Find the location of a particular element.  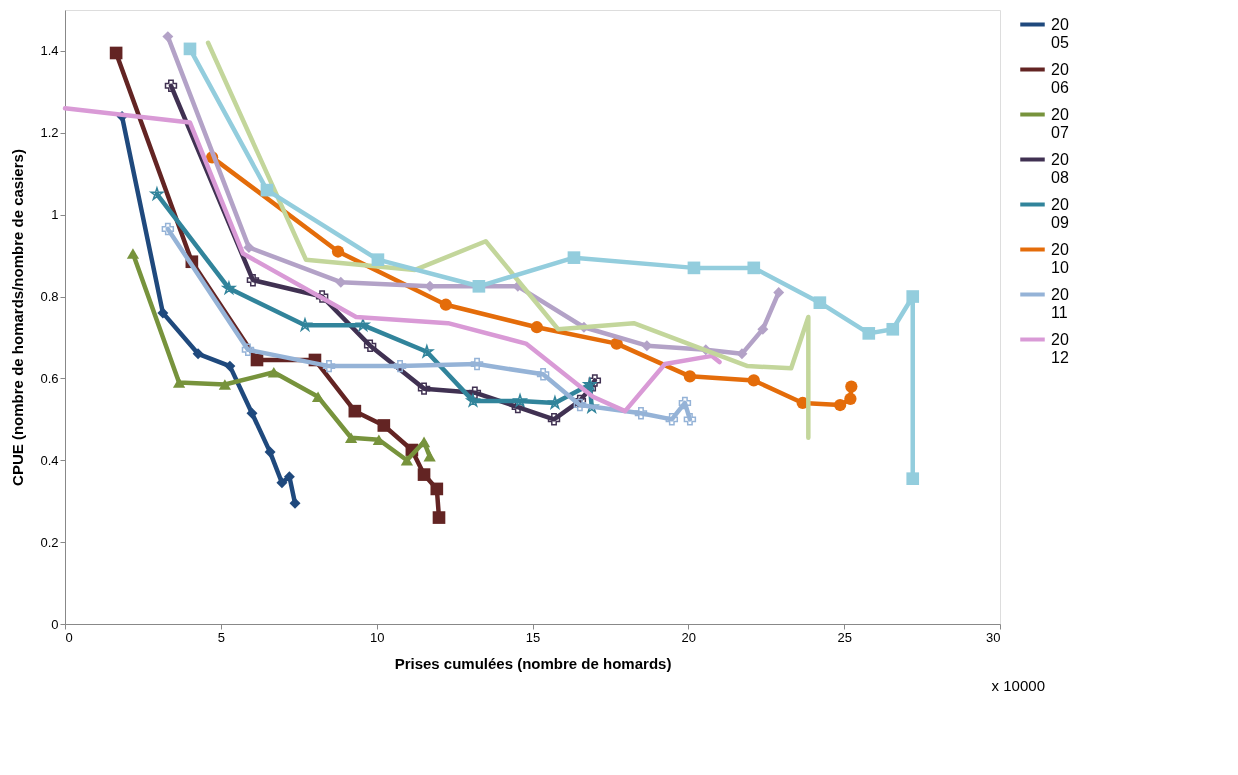

y-tick-label: 1.4 is located at coordinates (49, 51).